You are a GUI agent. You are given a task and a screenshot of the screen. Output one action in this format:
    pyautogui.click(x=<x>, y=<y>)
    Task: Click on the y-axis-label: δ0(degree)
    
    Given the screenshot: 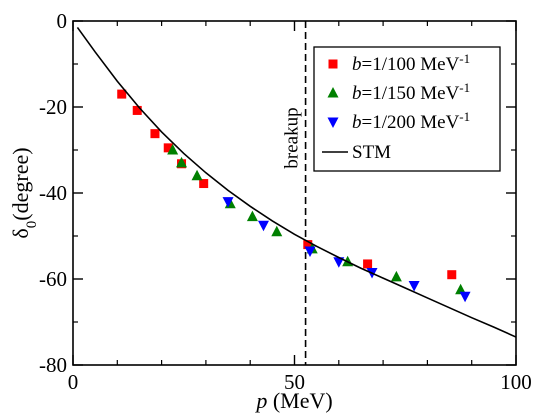 What is the action you would take?
    pyautogui.click(x=24, y=192)
    